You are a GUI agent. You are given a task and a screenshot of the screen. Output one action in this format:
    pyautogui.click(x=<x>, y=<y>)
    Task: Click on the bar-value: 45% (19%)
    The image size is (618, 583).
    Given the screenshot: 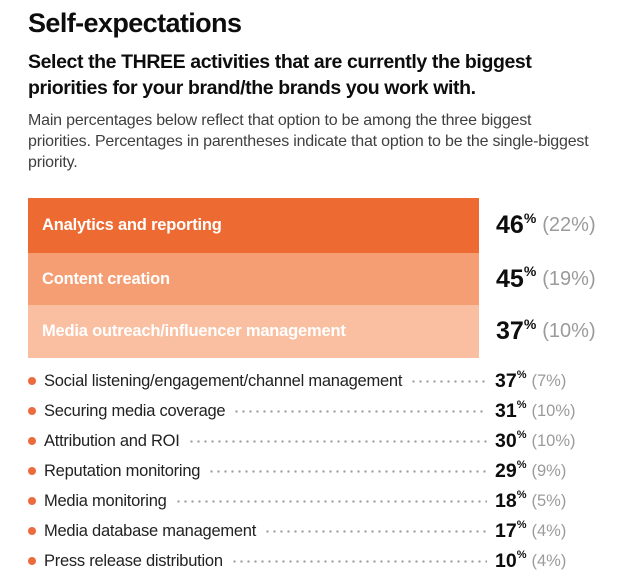 What is the action you would take?
    pyautogui.click(x=546, y=279)
    